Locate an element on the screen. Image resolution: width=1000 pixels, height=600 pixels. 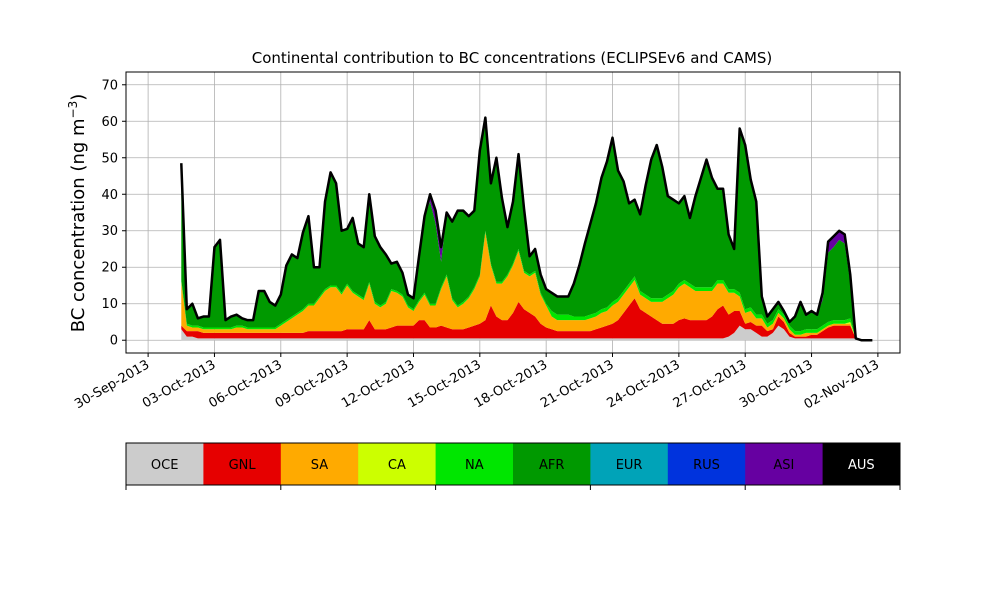
colorbar-label-sa: SA is located at coordinates (319, 465).